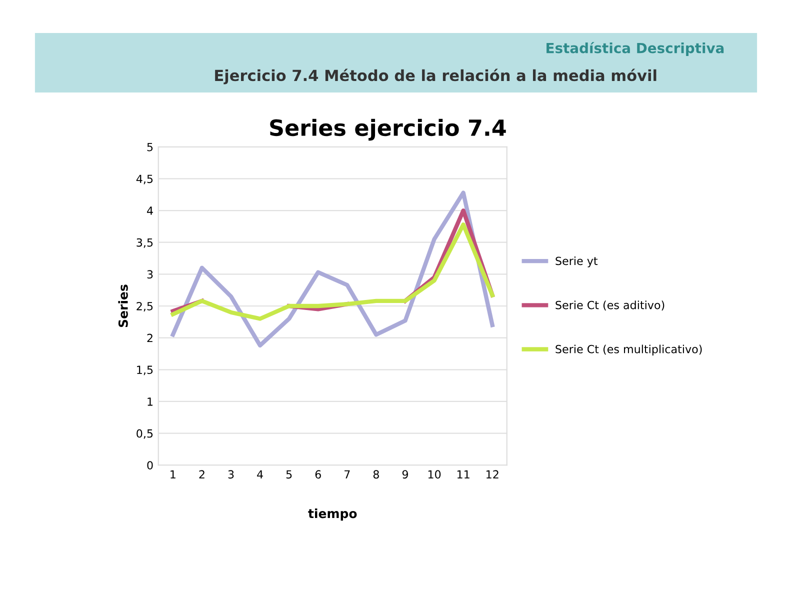 This screenshot has width=792, height=612. I want to click on x-tick-label: 12, so click(492, 474).